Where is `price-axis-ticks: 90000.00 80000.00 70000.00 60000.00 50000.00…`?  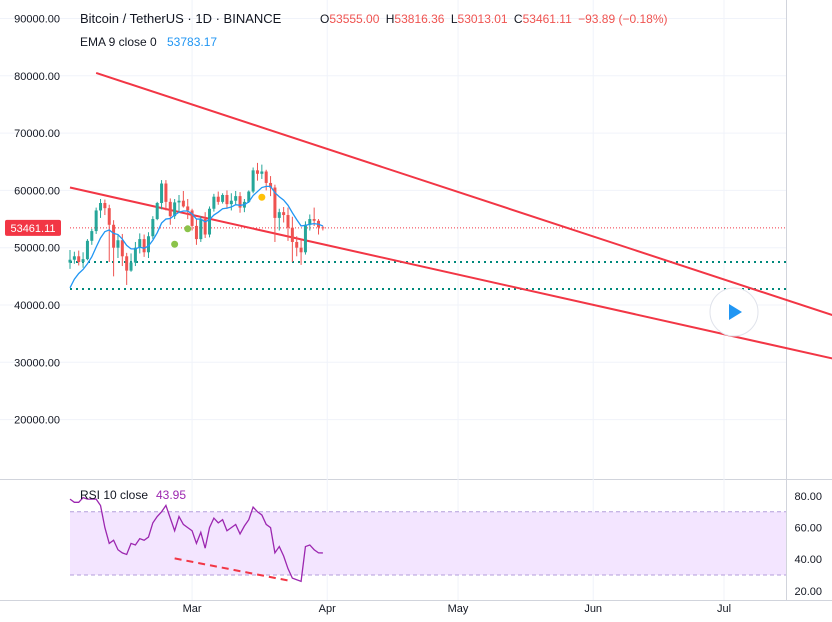 price-axis-ticks: 90000.00 80000.00 70000.00 60000.00 50000.00… is located at coordinates (37, 220).